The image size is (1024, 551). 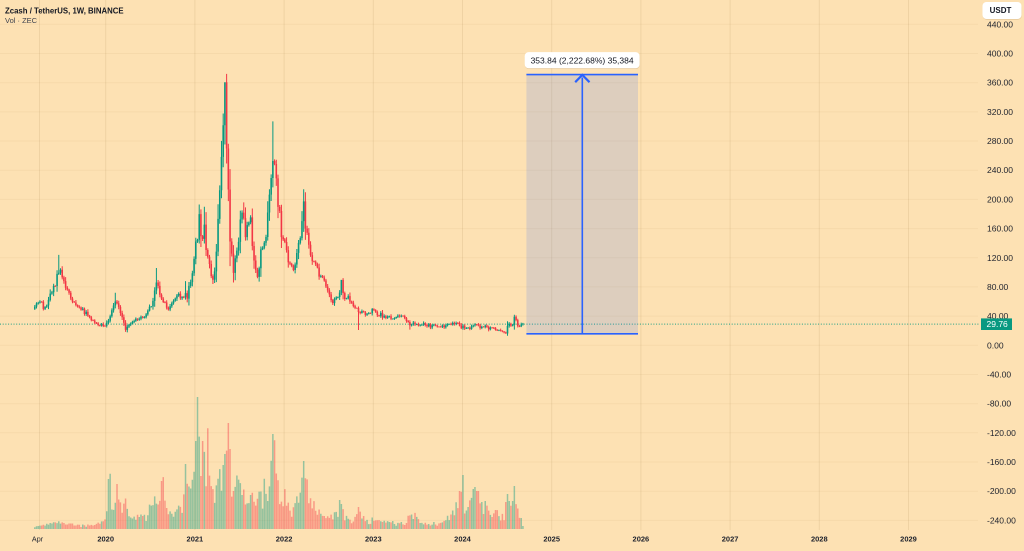 What do you see at coordinates (998, 316) in the screenshot?
I see `svg-text: 40.00` at bounding box center [998, 316].